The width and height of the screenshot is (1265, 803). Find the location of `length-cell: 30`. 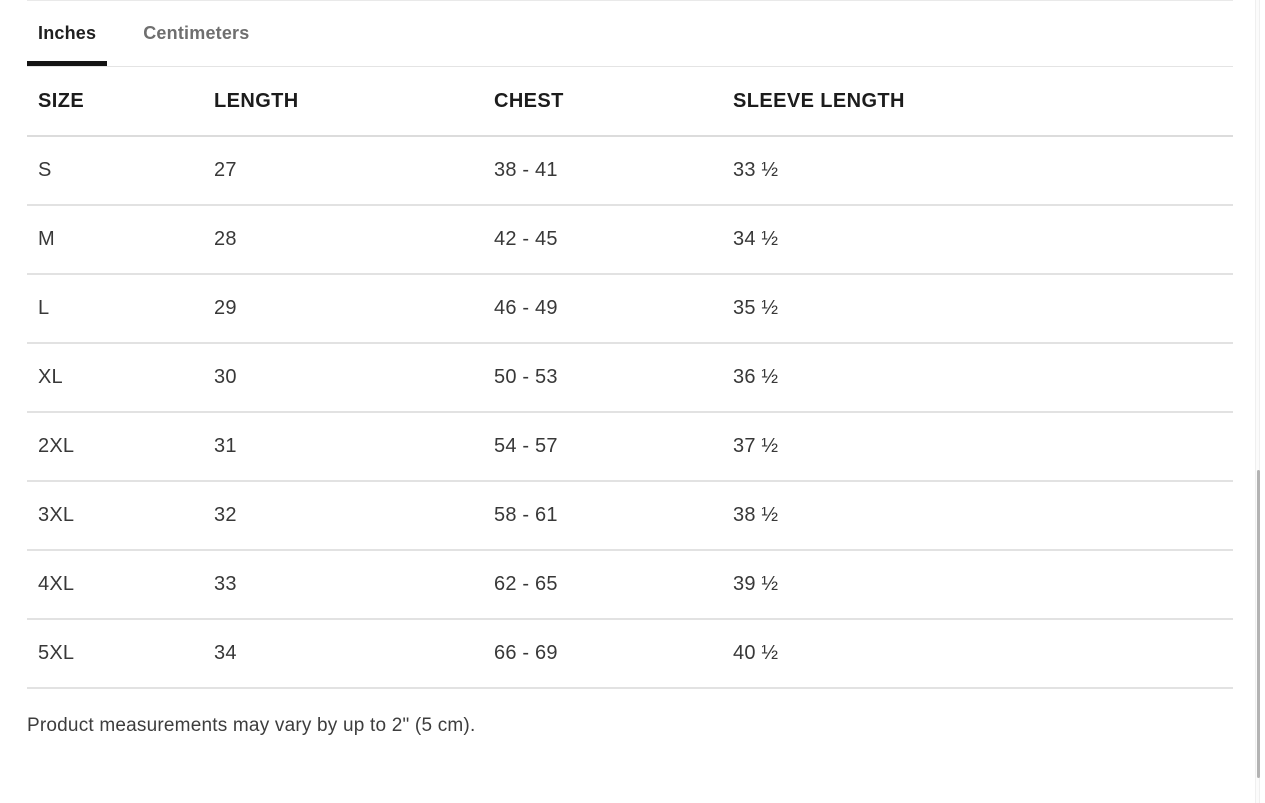

length-cell: 30 is located at coordinates (225, 377).